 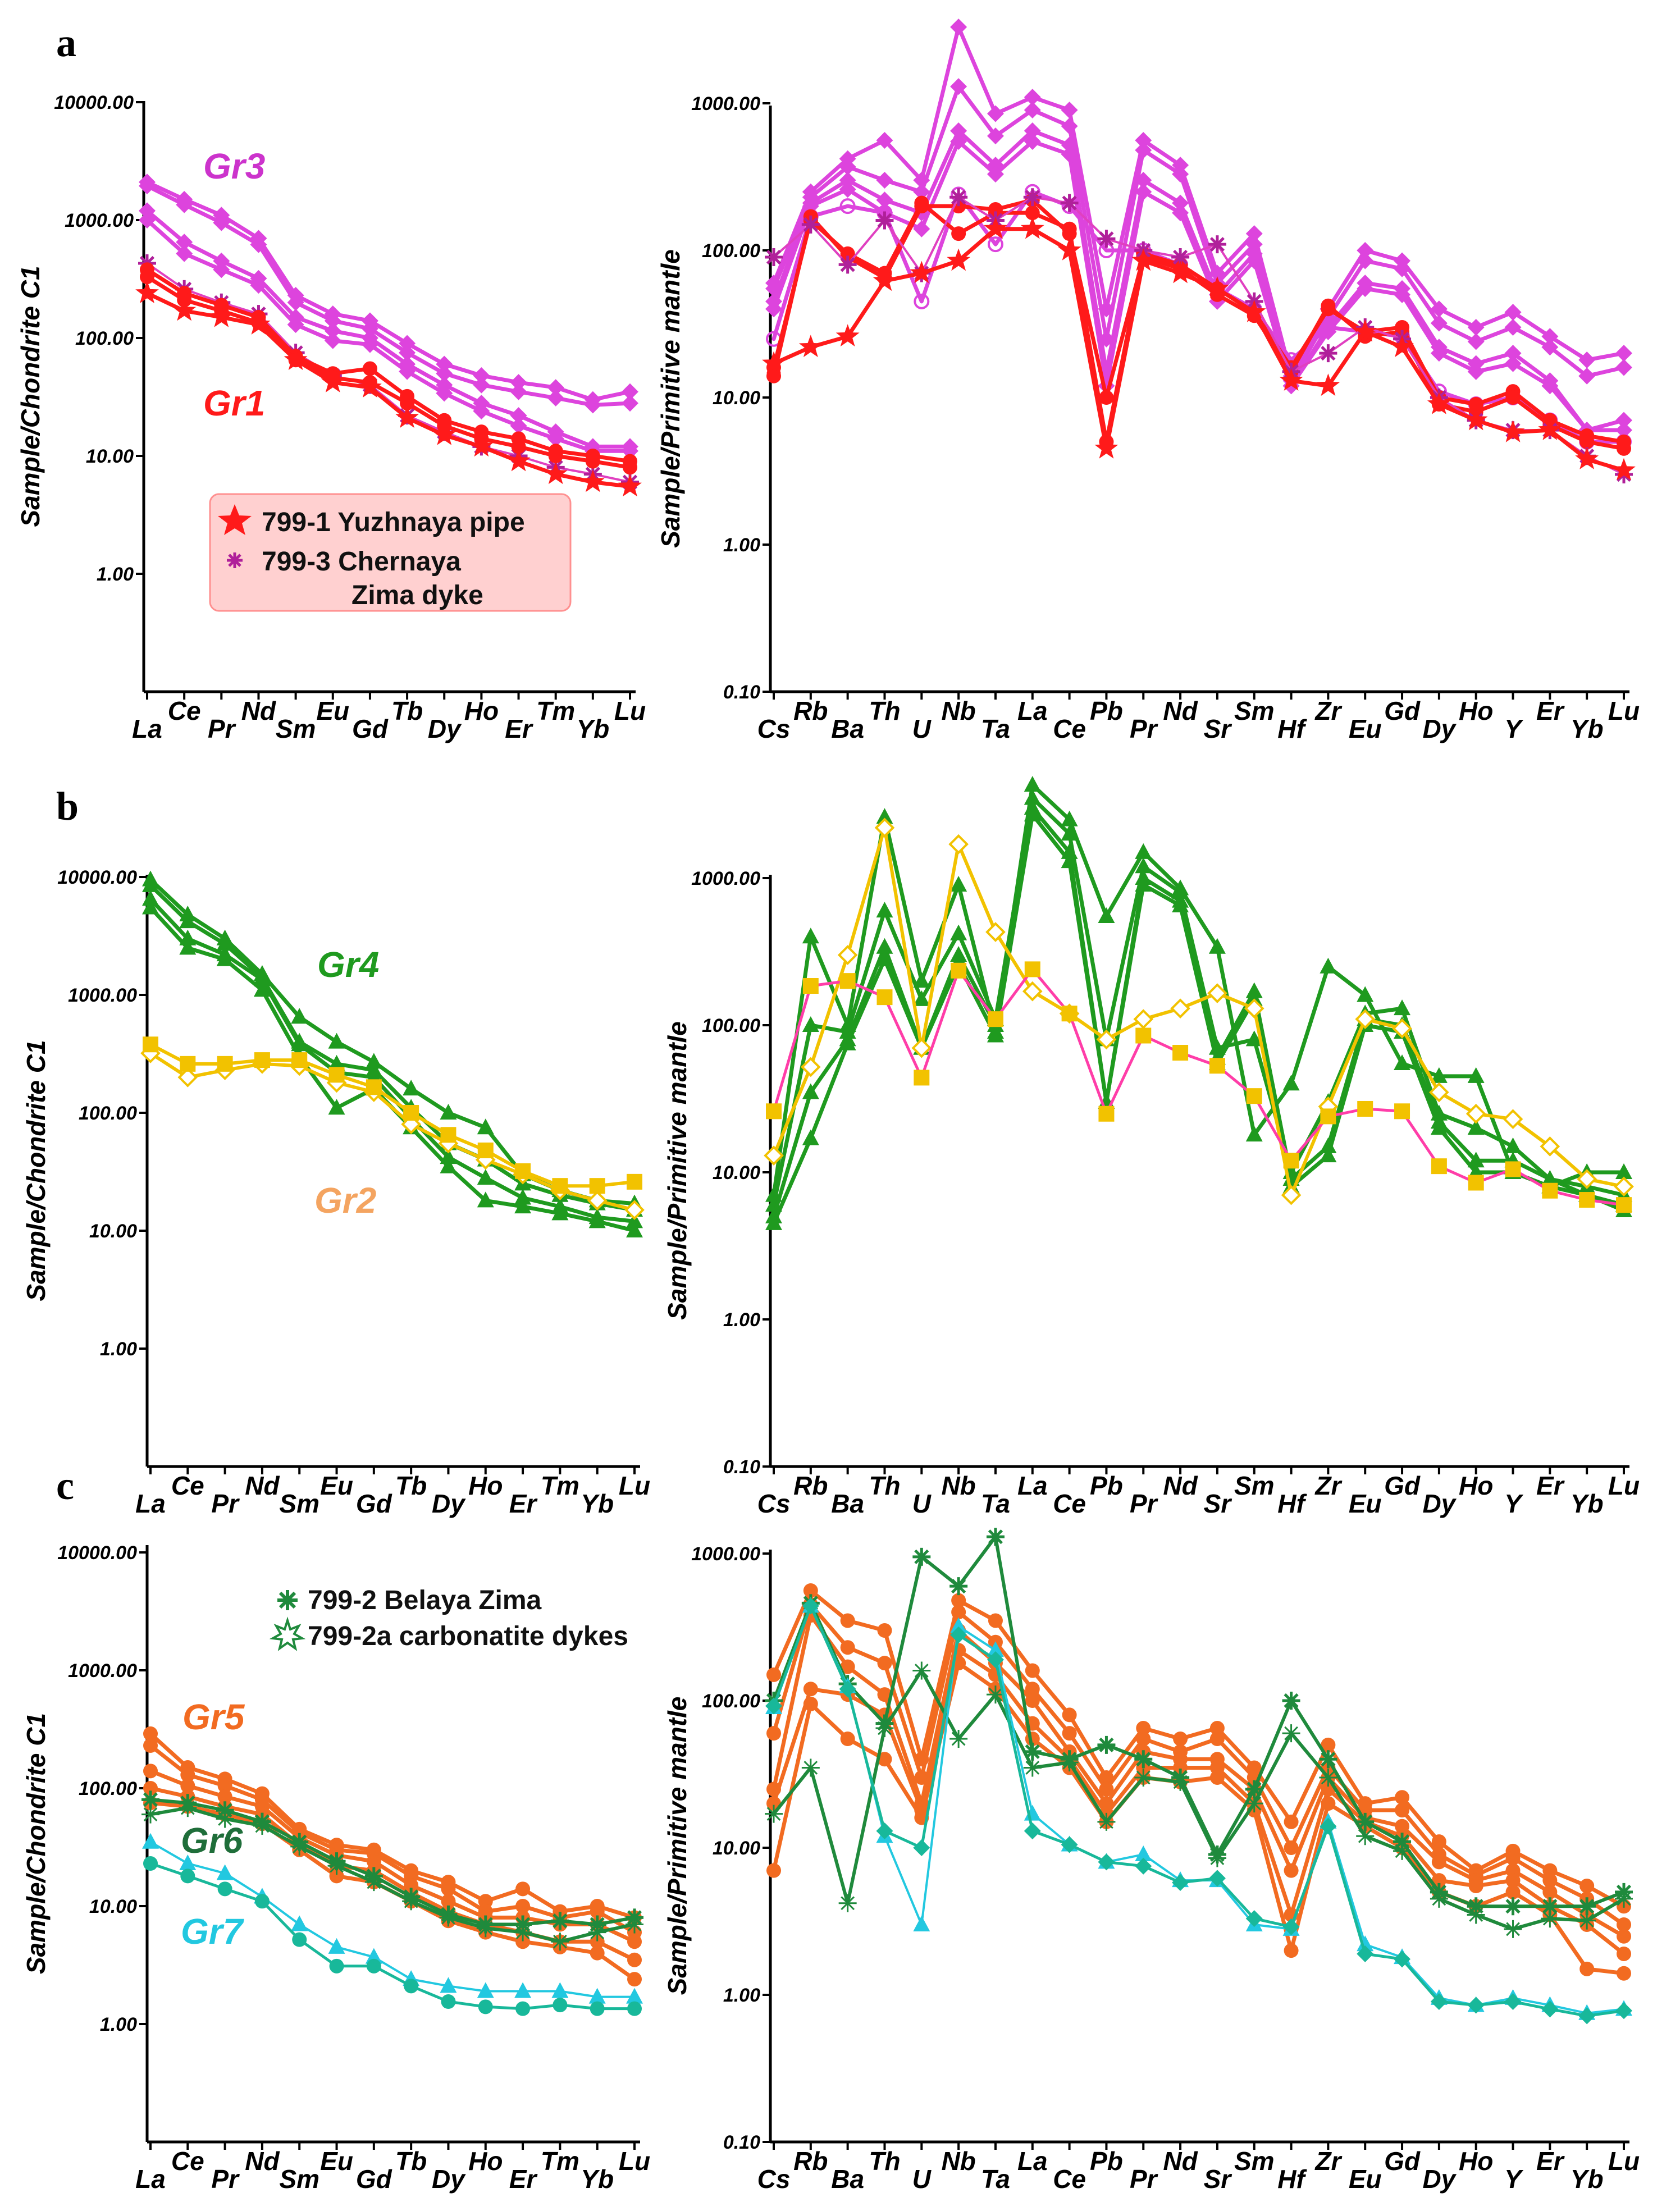 I want to click on y-tick-label: 10.00, so click(x=736, y=1848).